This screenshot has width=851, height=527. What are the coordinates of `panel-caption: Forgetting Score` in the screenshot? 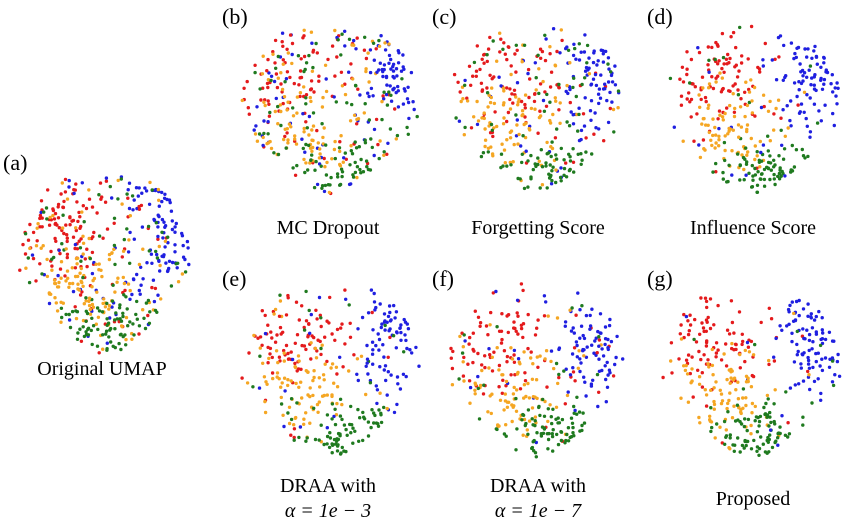 It's located at (538, 228).